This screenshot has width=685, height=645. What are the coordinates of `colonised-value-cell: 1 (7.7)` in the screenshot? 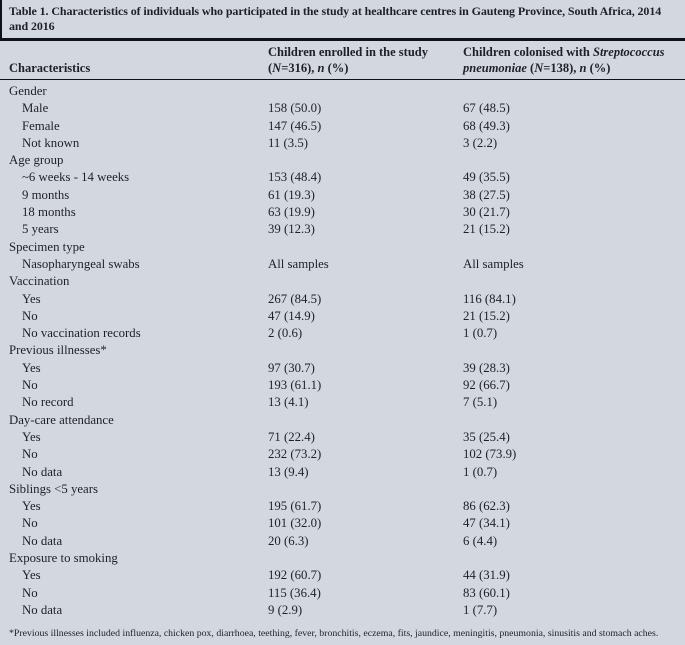 It's located at (480, 609).